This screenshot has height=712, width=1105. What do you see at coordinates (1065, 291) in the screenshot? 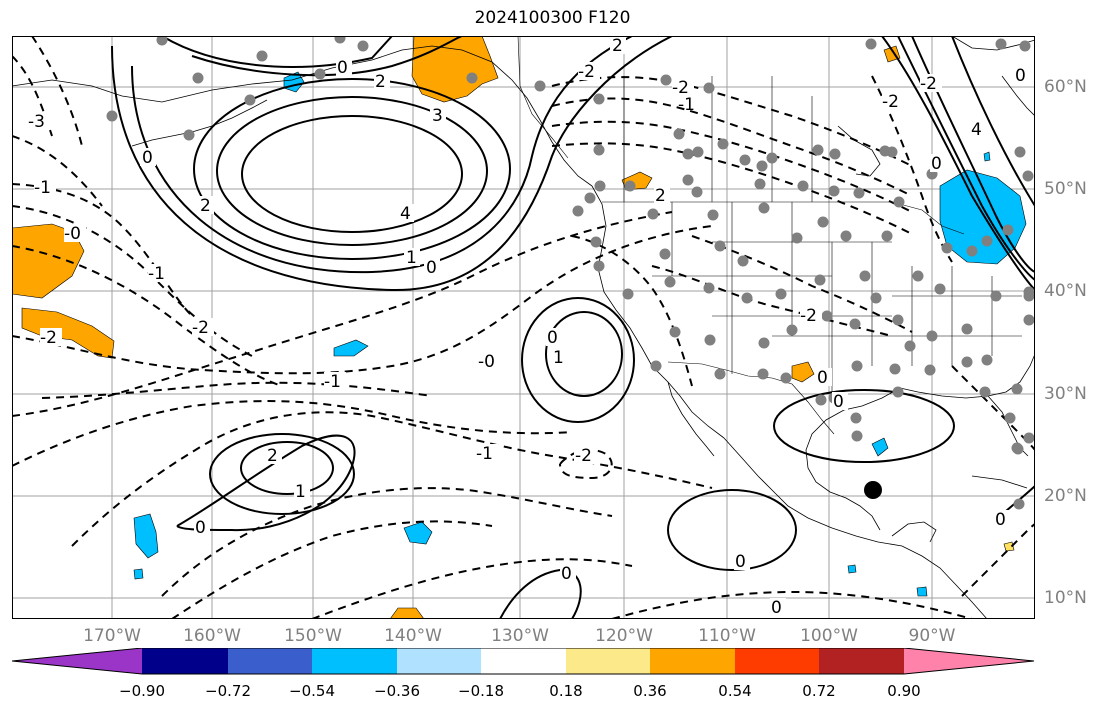
I see `latitude-label: 40°N` at bounding box center [1065, 291].